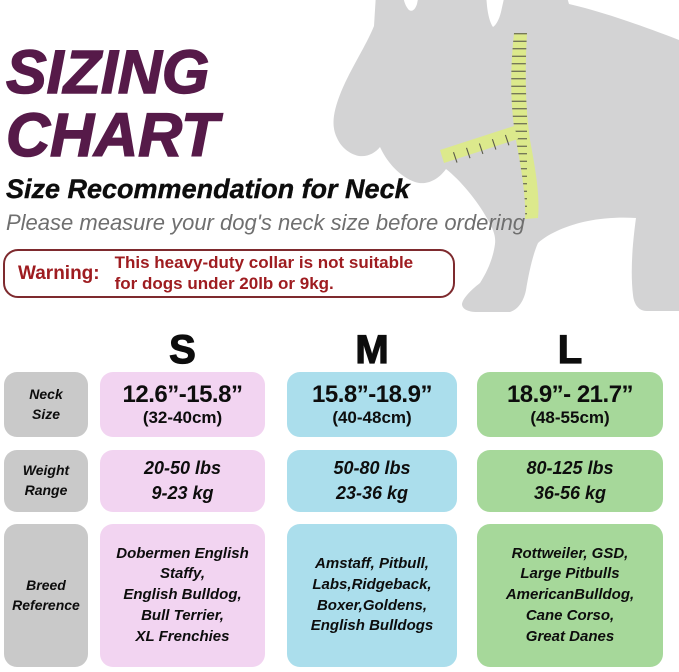  I want to click on neck-size-s-inches: 12.6”-15.8”, so click(182, 394).